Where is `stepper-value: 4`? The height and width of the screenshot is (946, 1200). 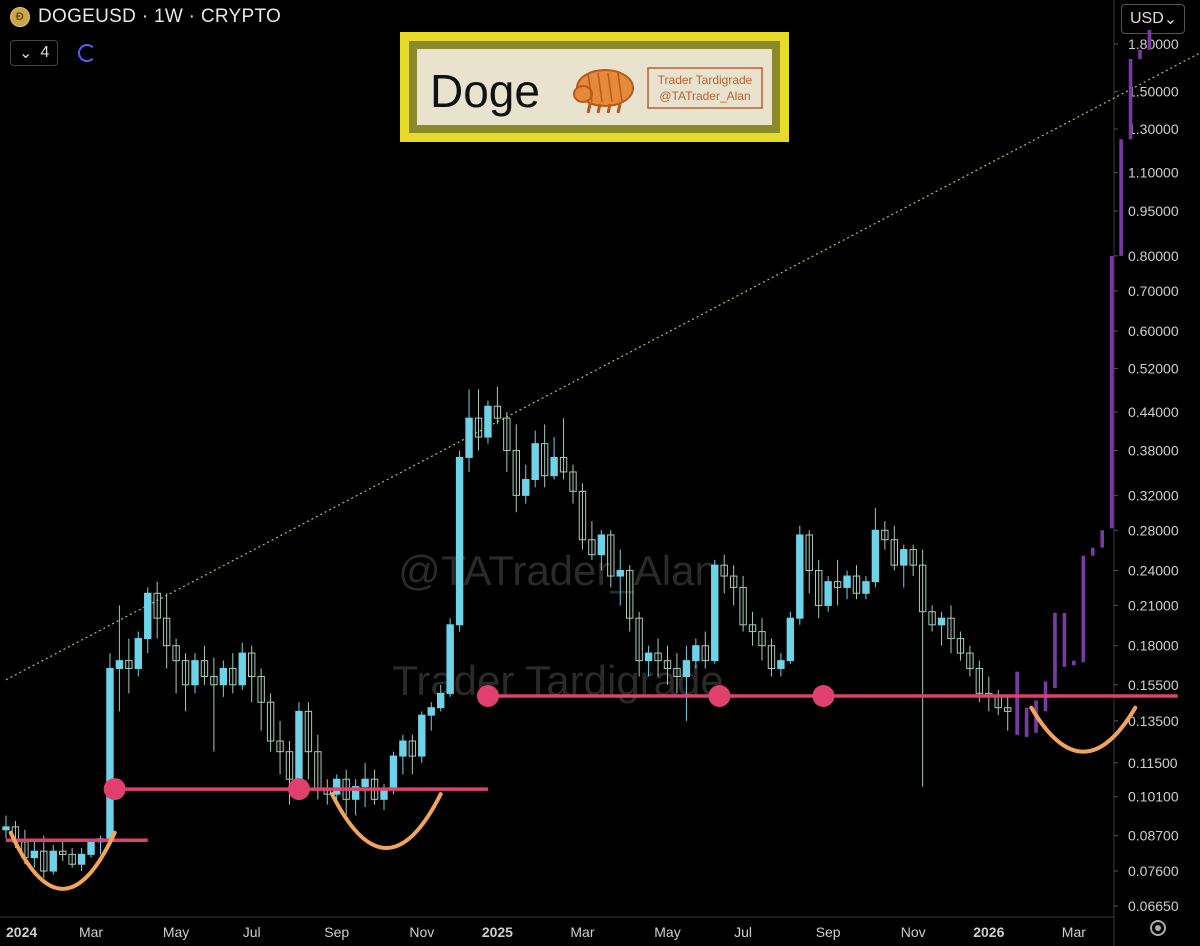 stepper-value: 4 is located at coordinates (45, 52).